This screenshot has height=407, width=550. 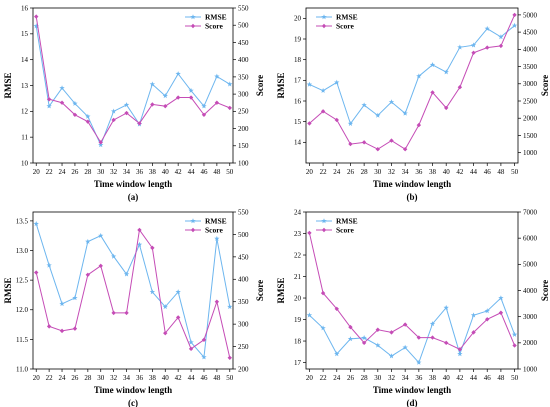 I want to click on y-tick-label: 12, so click(x=25, y=112).